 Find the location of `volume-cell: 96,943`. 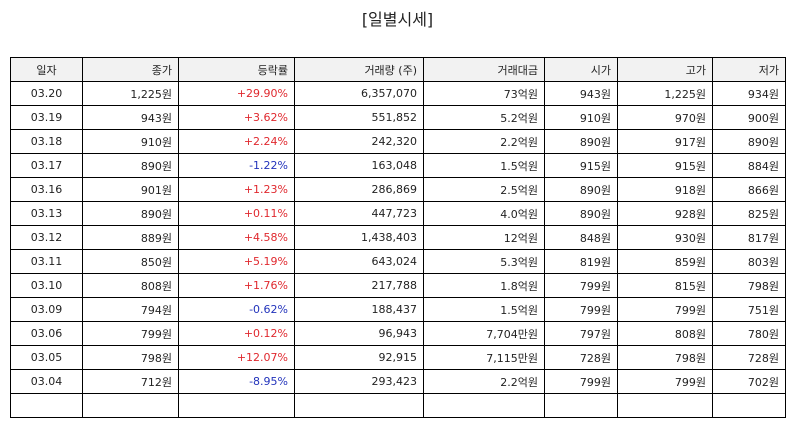

volume-cell: 96,943 is located at coordinates (359, 333).